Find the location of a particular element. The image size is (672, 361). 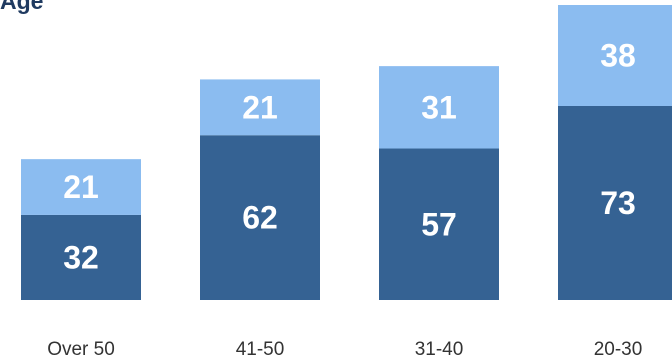

data-label-lower-3: 73 is located at coordinates (618, 203).